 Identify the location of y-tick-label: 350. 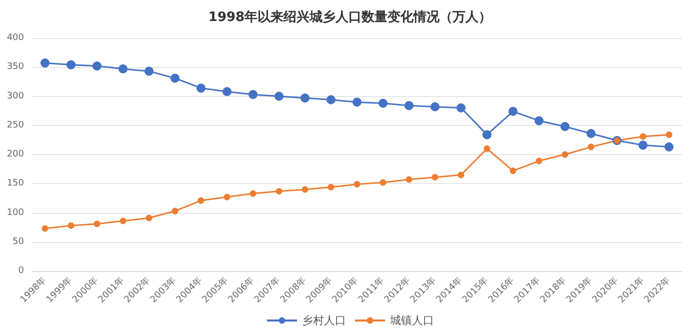
(15, 67).